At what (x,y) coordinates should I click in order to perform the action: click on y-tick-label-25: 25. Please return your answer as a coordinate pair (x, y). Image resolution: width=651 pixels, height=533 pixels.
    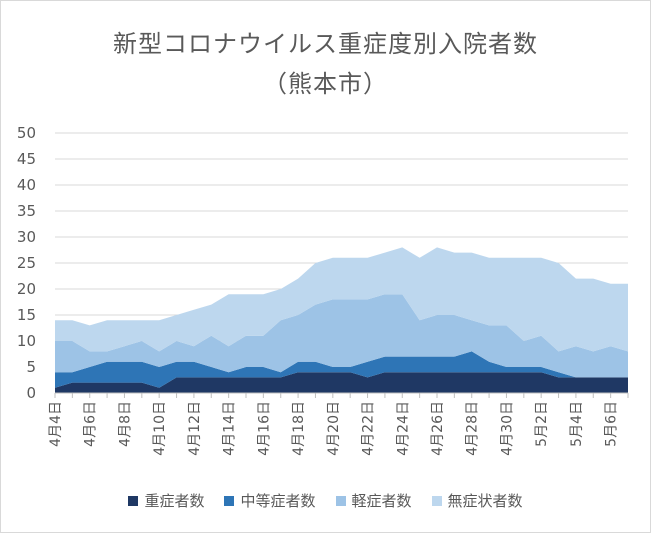
    Looking at the image, I should click on (26, 263).